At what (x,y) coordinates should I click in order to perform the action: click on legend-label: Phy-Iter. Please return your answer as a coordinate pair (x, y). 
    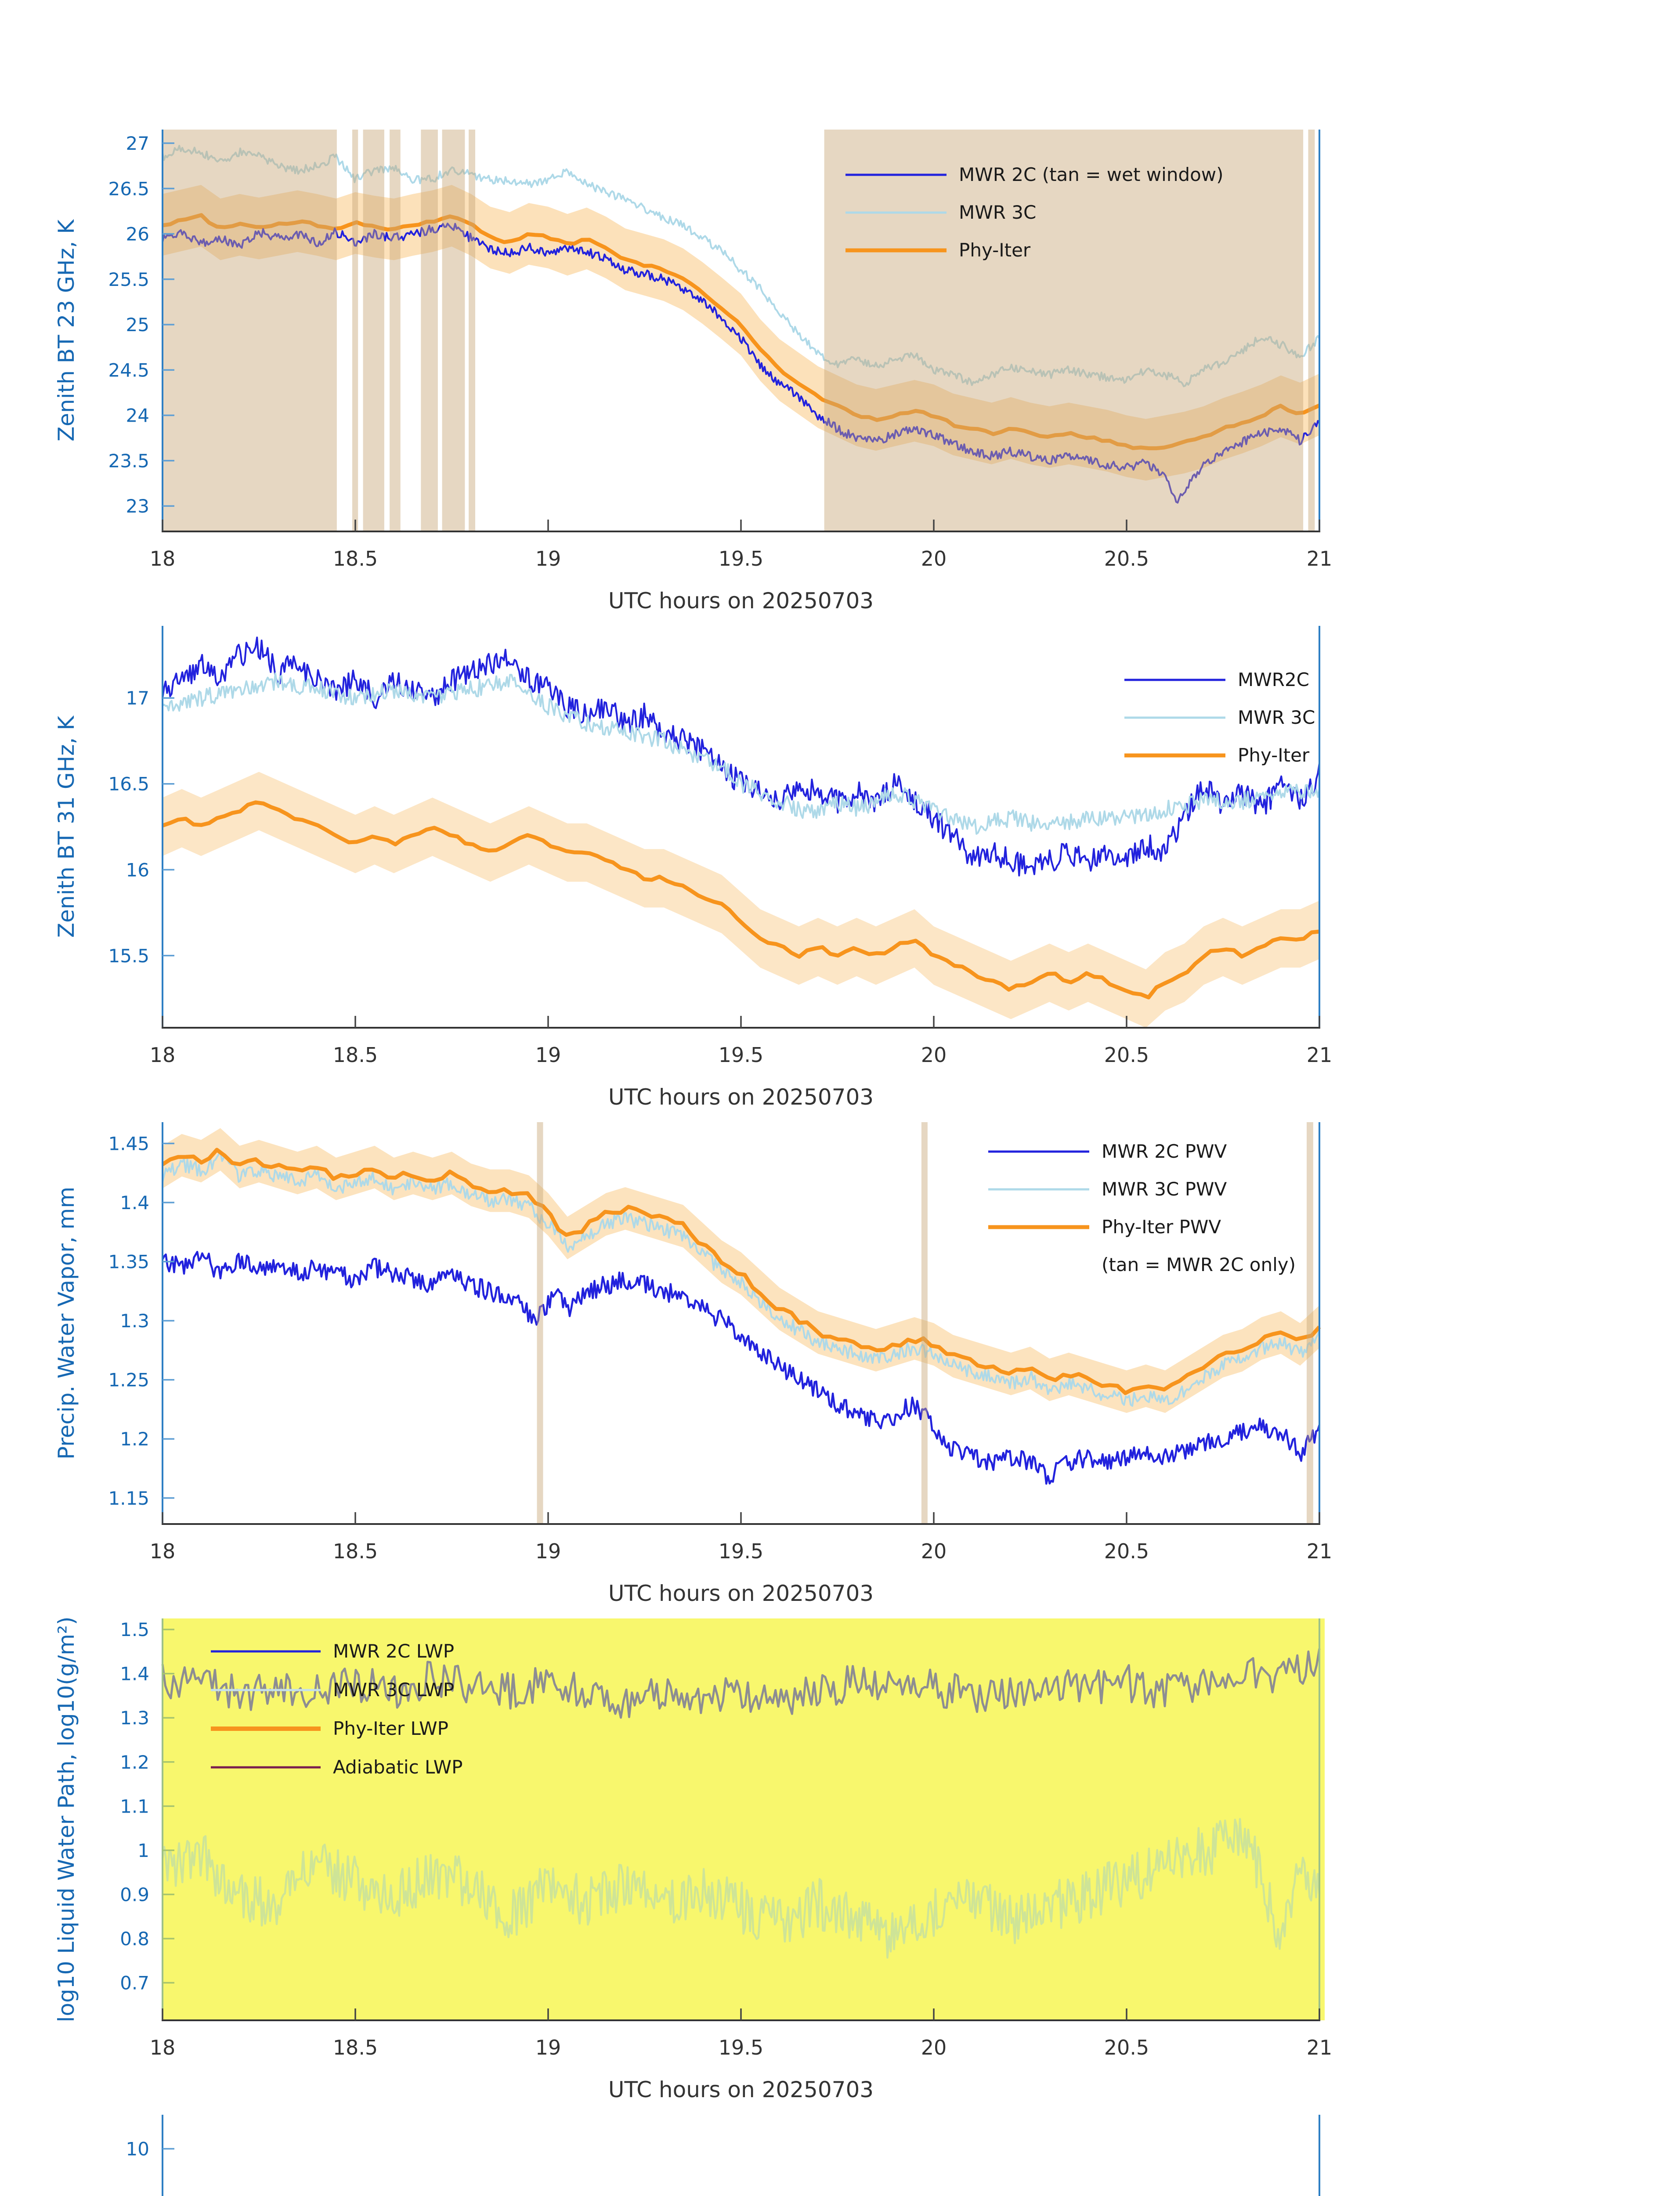
    Looking at the image, I should click on (995, 250).